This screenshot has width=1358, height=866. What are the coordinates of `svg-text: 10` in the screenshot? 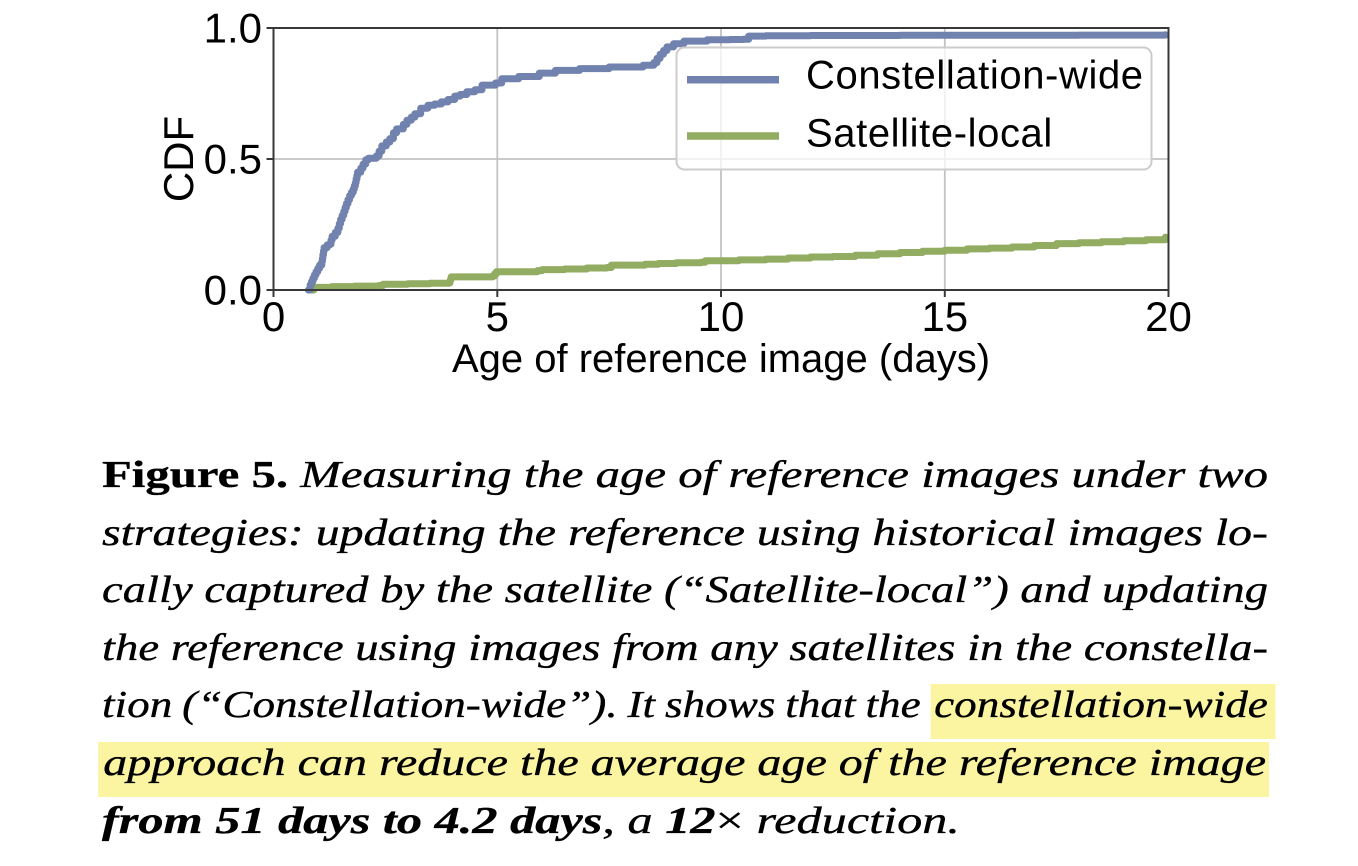 It's located at (721, 316).